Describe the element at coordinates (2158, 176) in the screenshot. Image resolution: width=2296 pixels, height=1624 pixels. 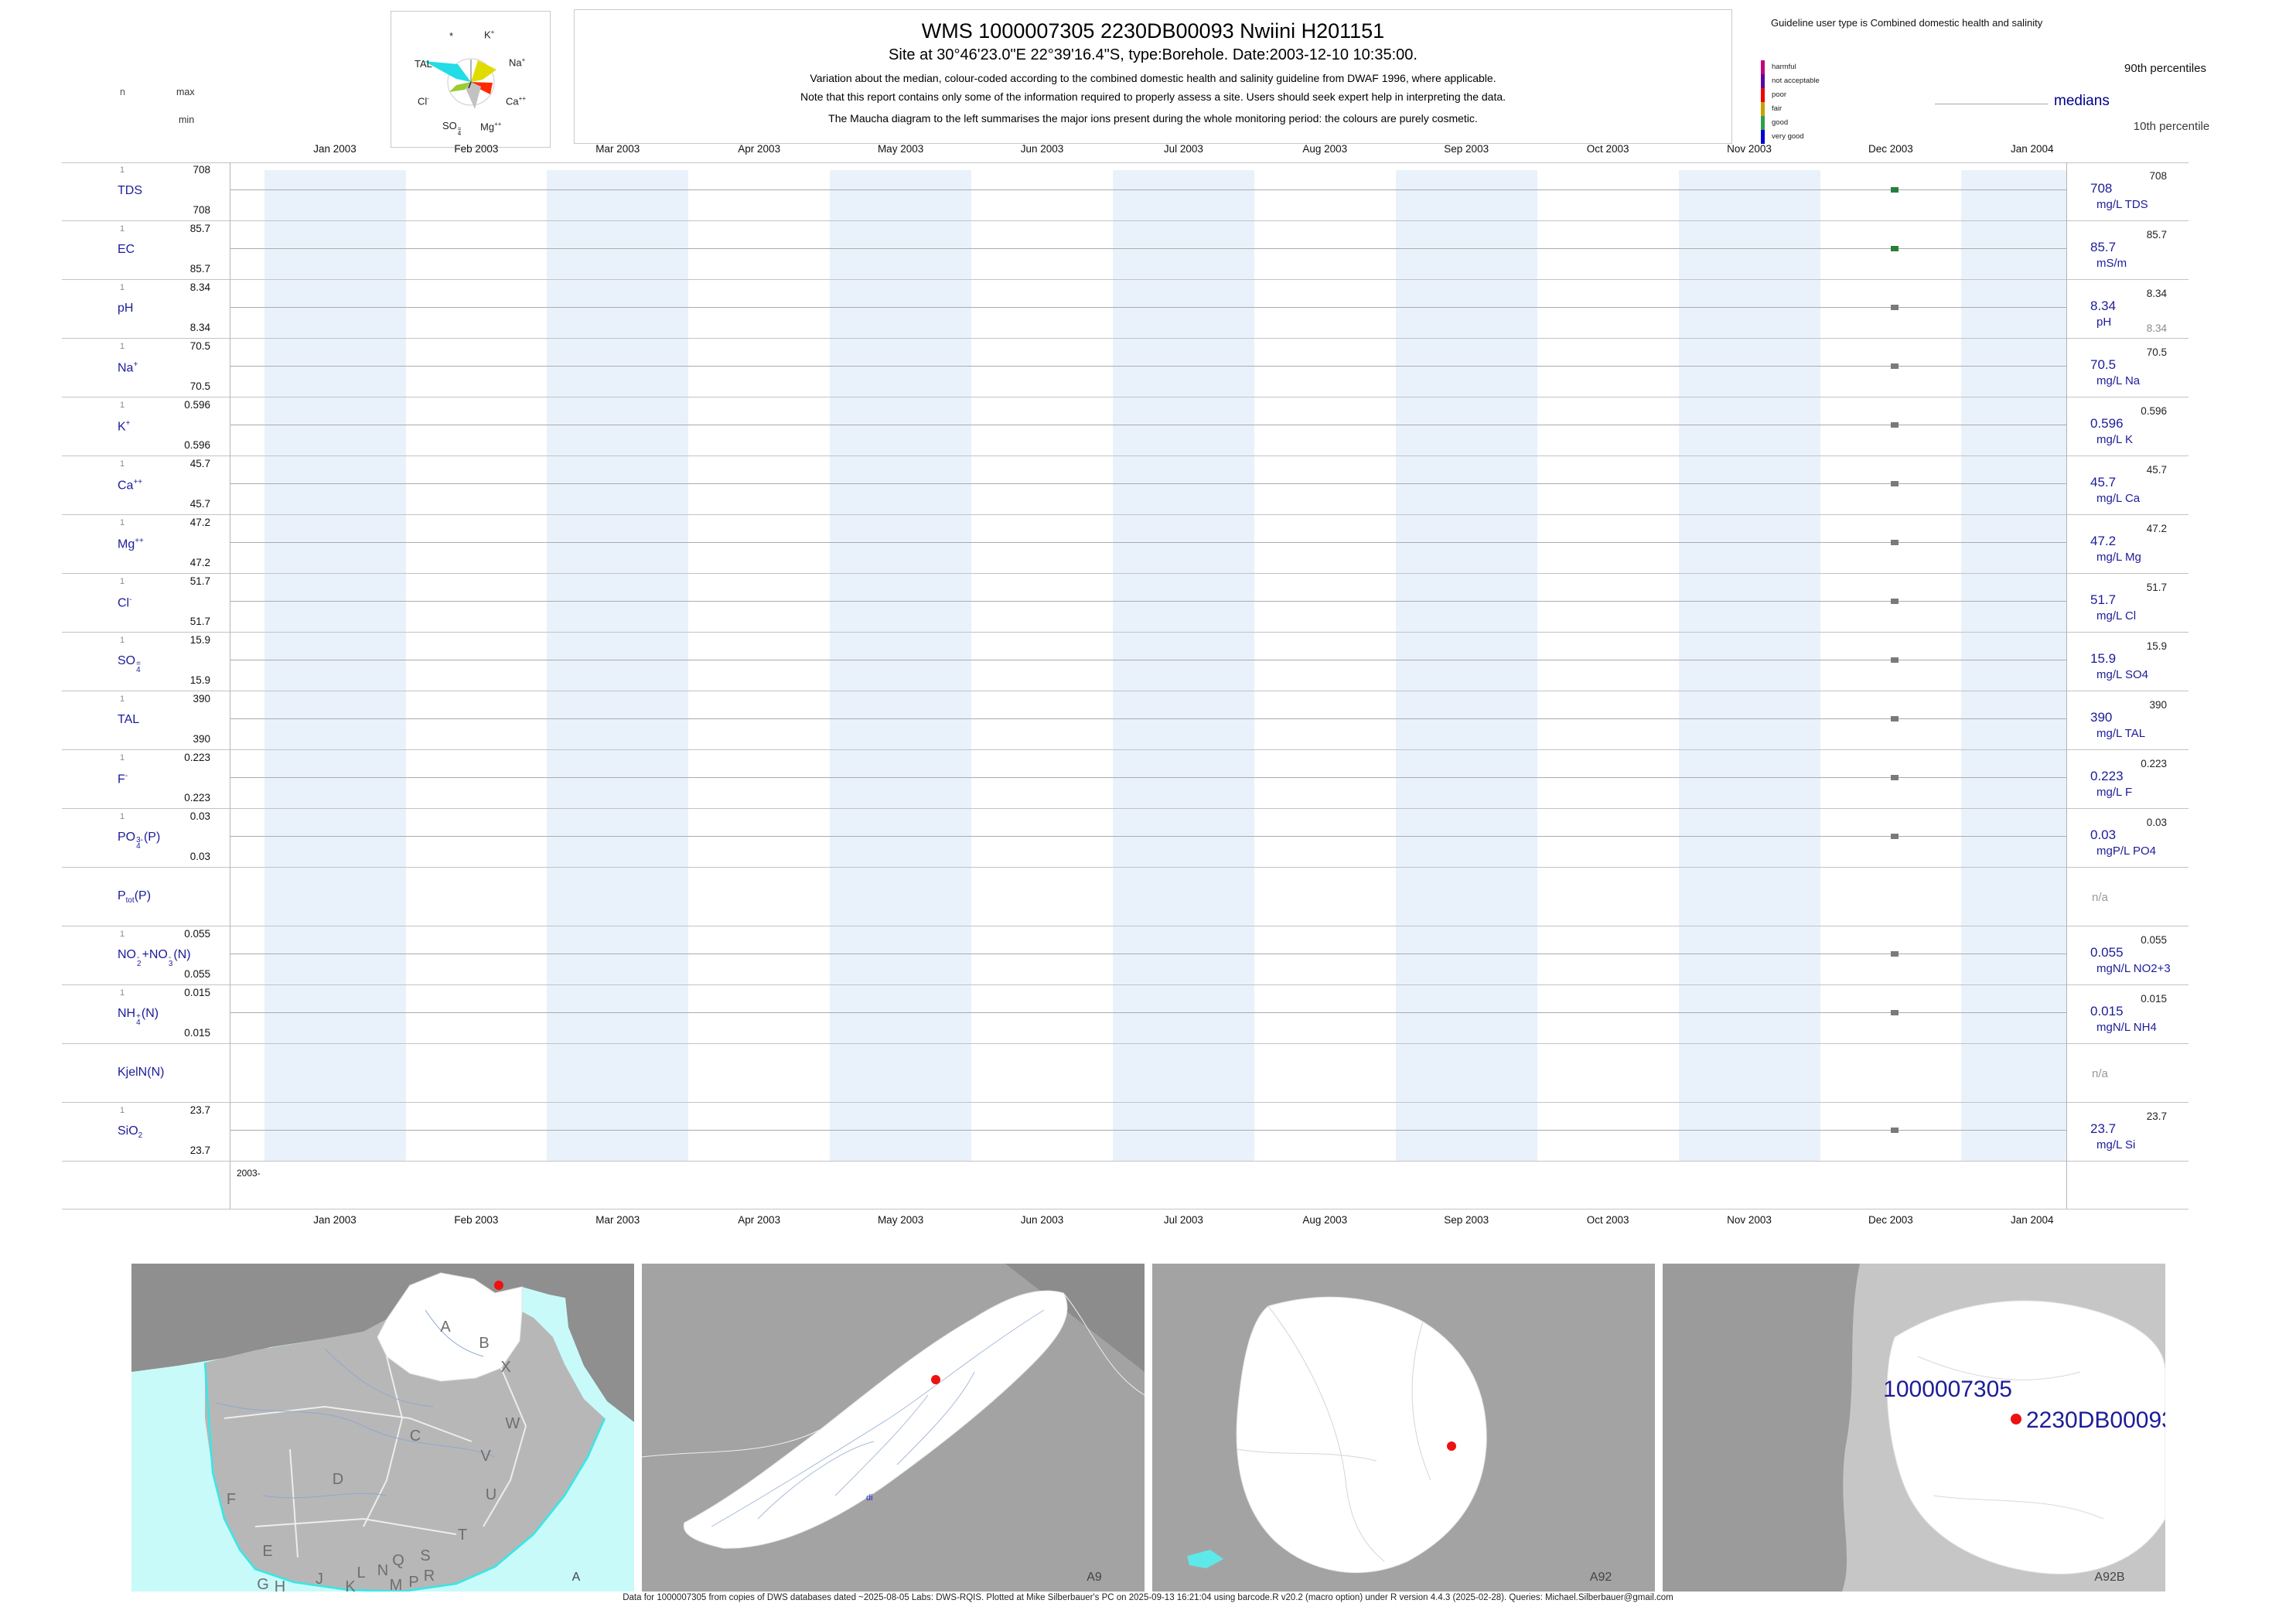
I see `p90-value: 708` at that location.